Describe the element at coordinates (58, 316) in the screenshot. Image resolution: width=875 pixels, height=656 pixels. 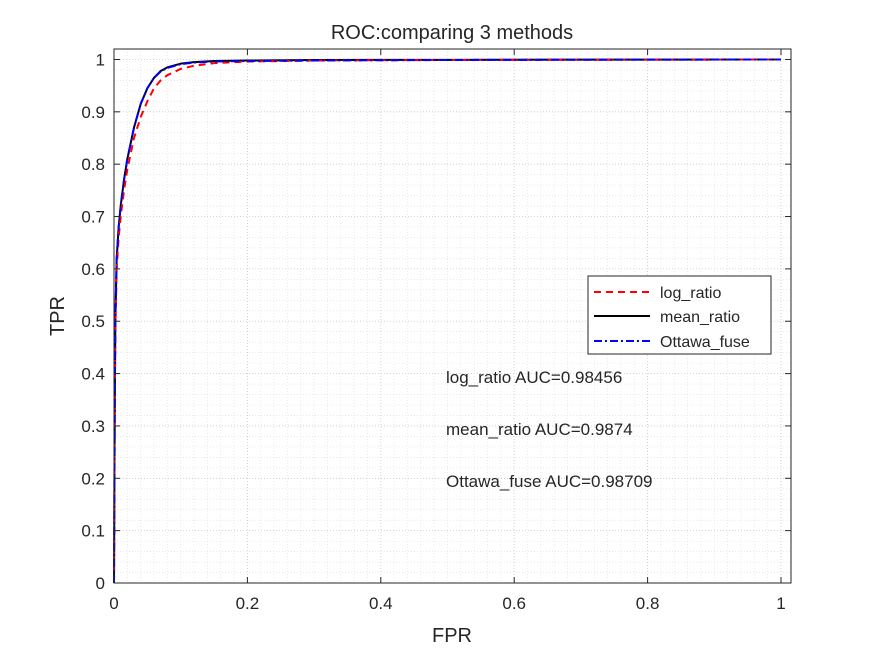
I see `y-axis-label: TPR` at that location.